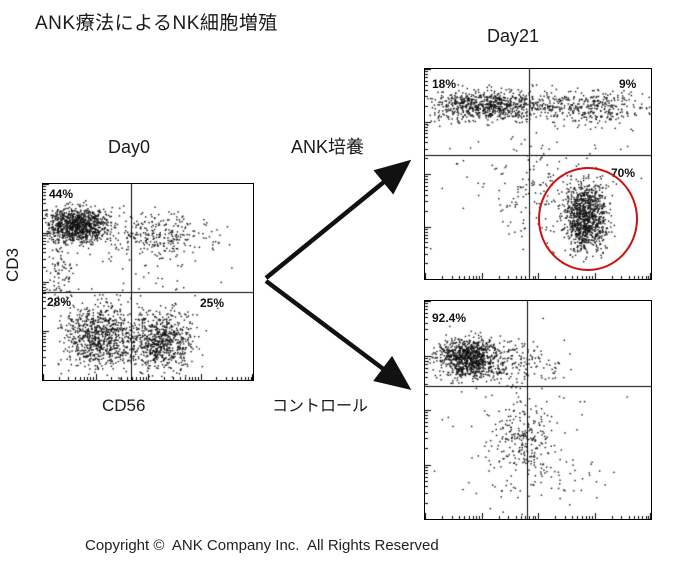 The image size is (700, 572). Describe the element at coordinates (61, 194) in the screenshot. I see `day0-pct-top-left: 44%` at that location.